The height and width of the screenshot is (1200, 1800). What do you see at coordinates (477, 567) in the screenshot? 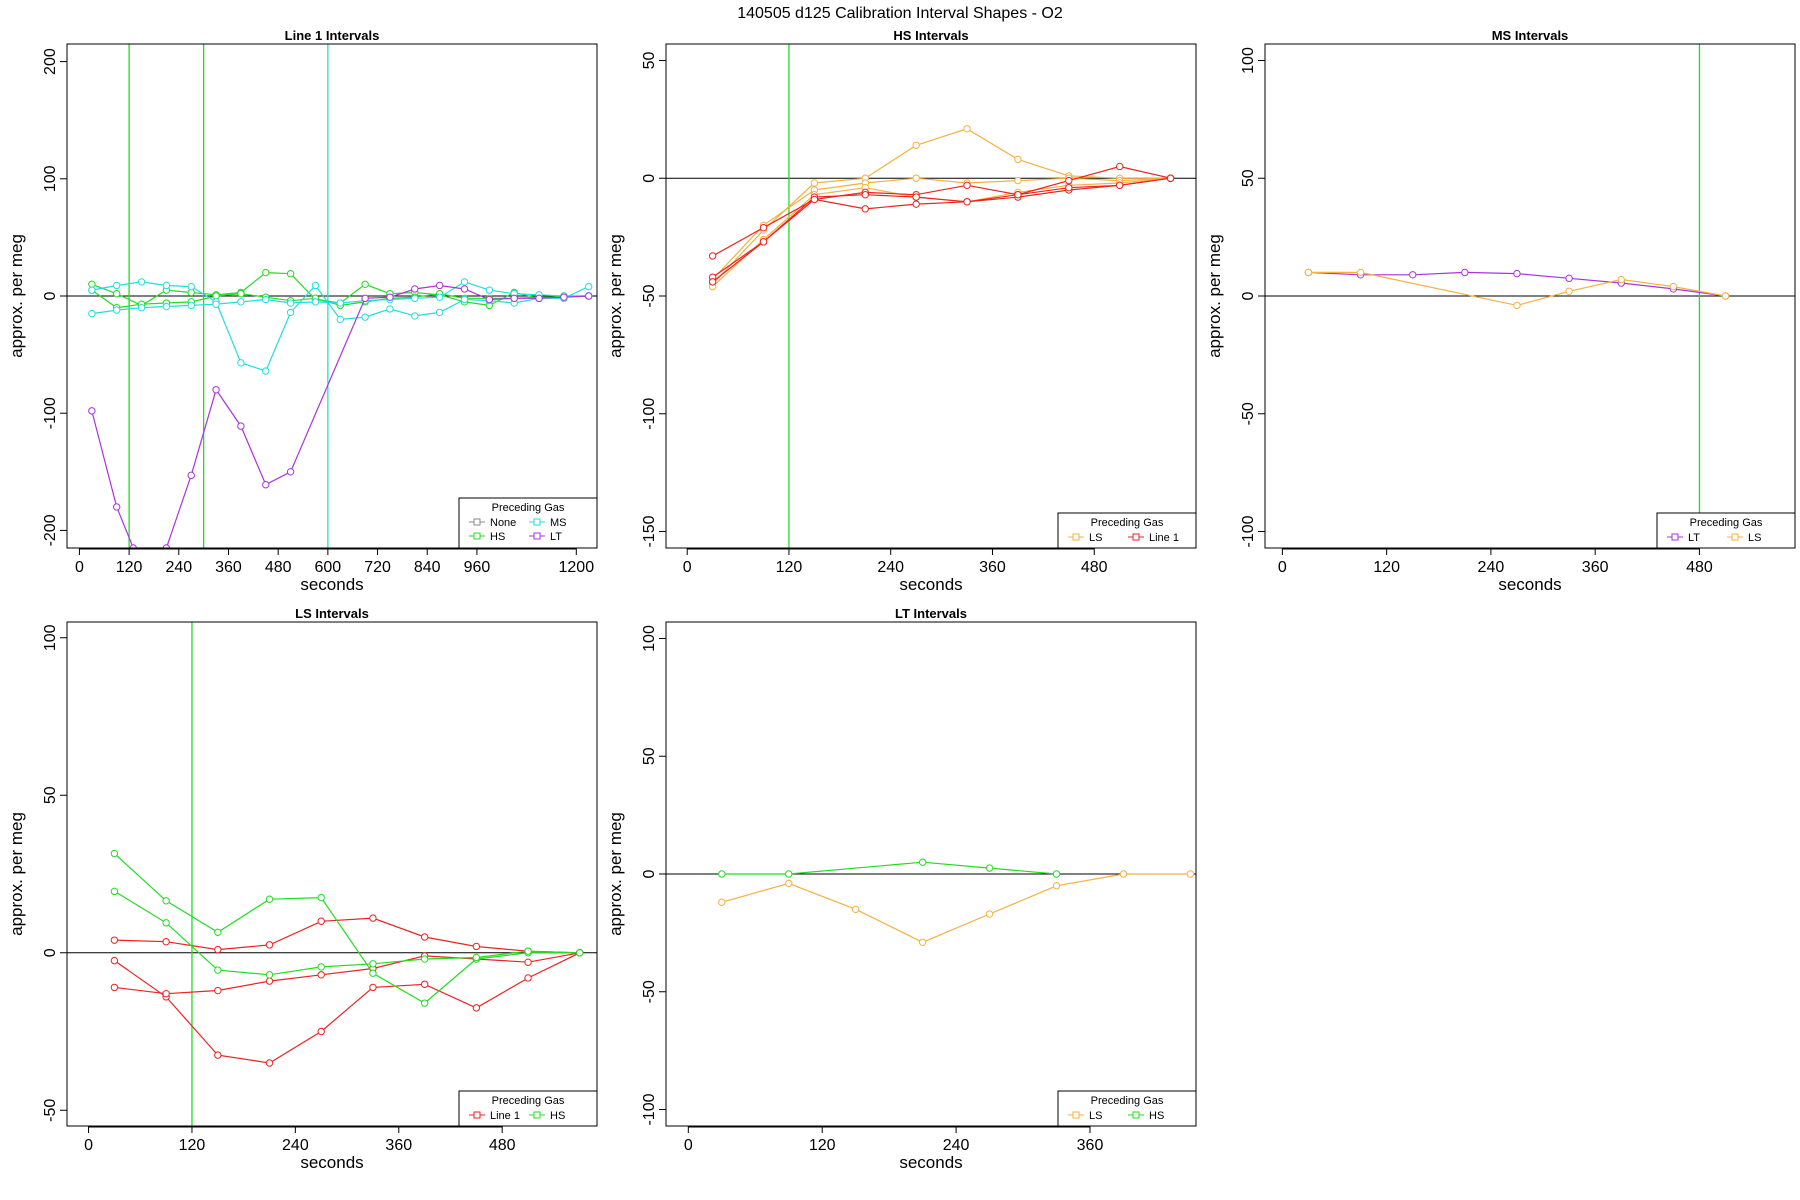
I see `x-tick-label: 960` at bounding box center [477, 567].